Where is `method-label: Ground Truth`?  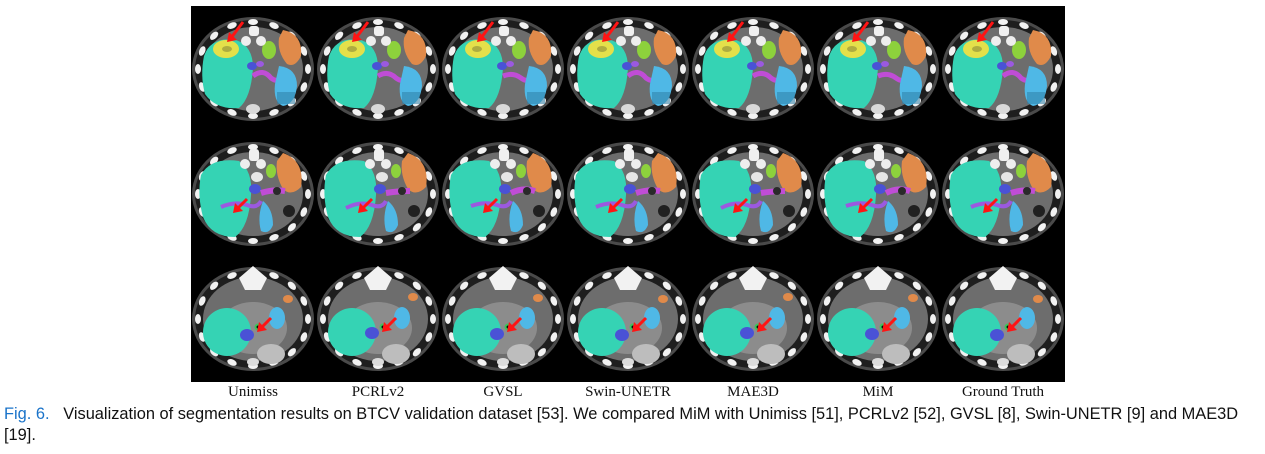
method-label: Ground Truth is located at coordinates (1003, 392).